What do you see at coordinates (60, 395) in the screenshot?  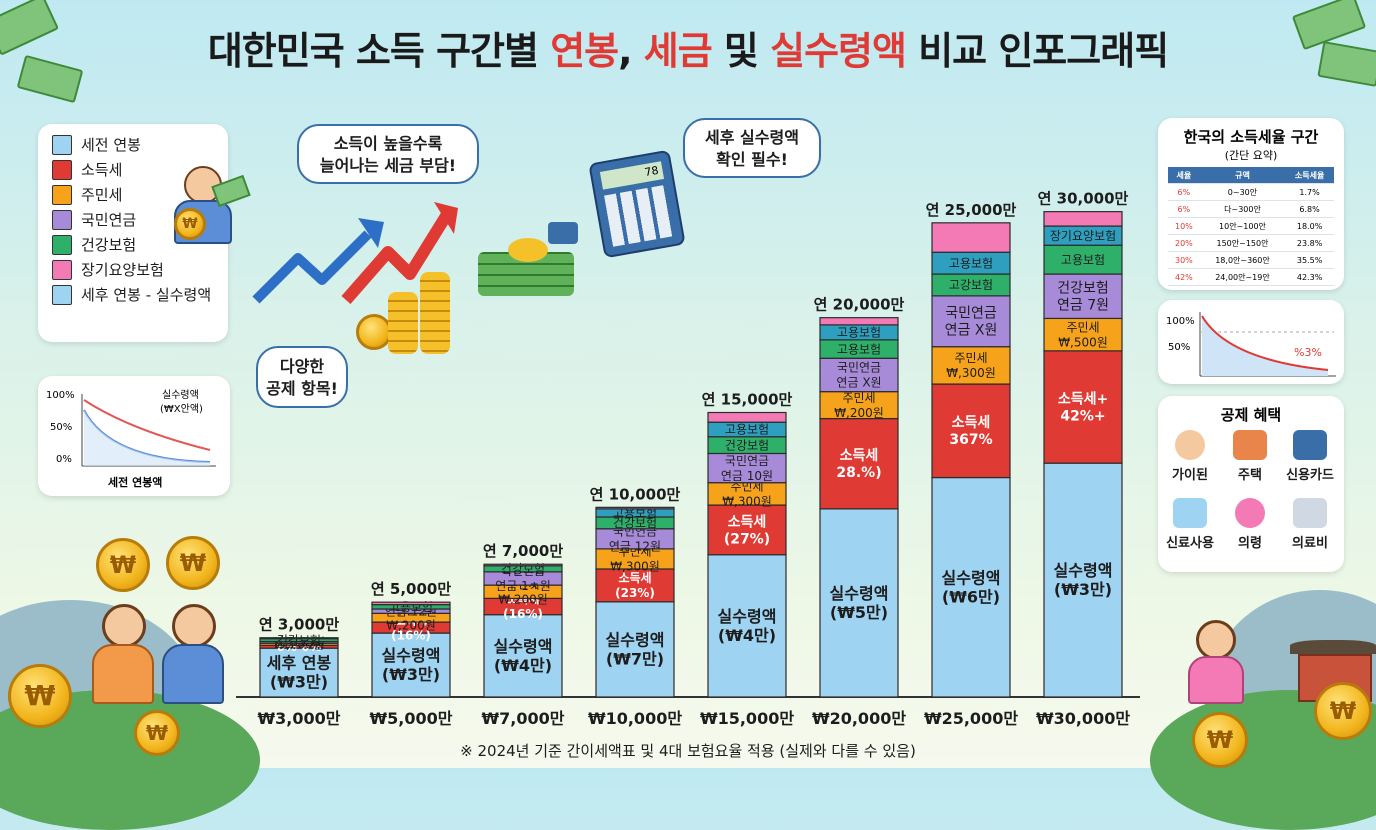 I see `mini-y-100: 100%` at bounding box center [60, 395].